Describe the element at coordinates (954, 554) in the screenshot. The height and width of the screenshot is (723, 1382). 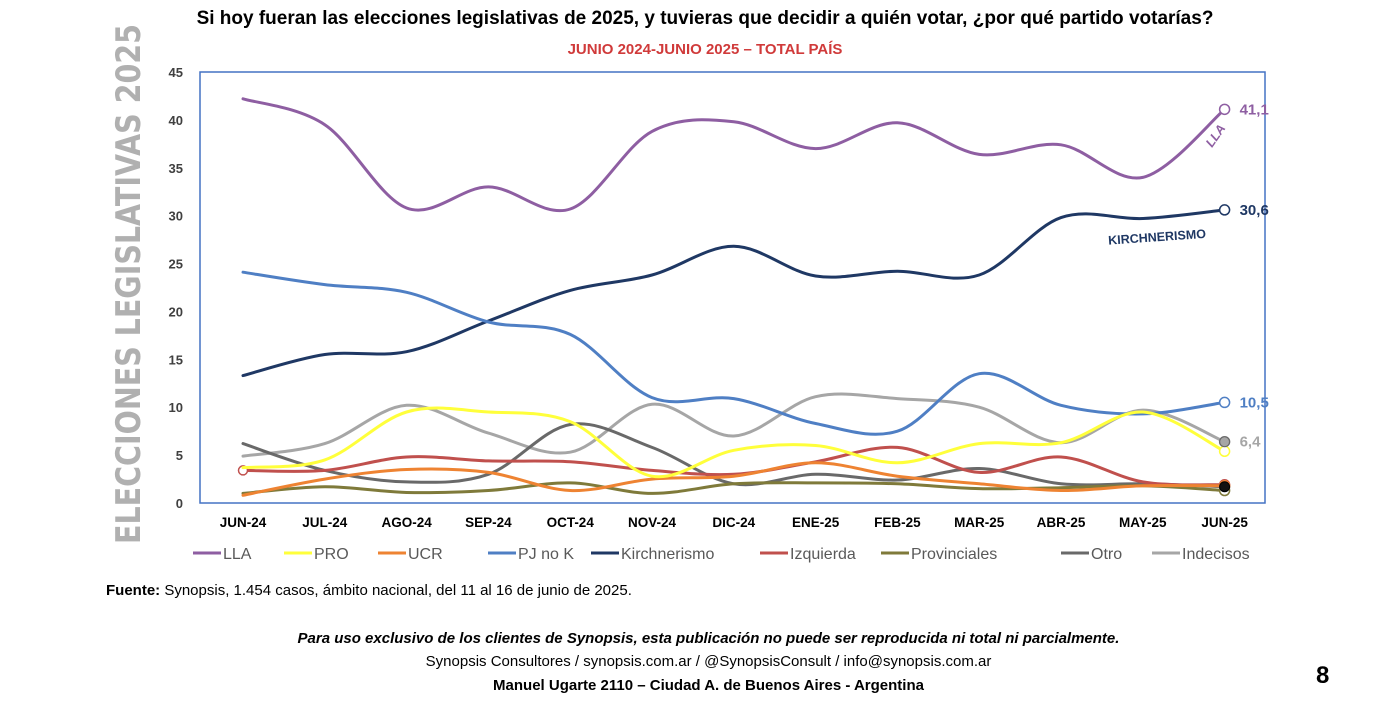
I see `legend-label-provinciales: Provinciales` at that location.